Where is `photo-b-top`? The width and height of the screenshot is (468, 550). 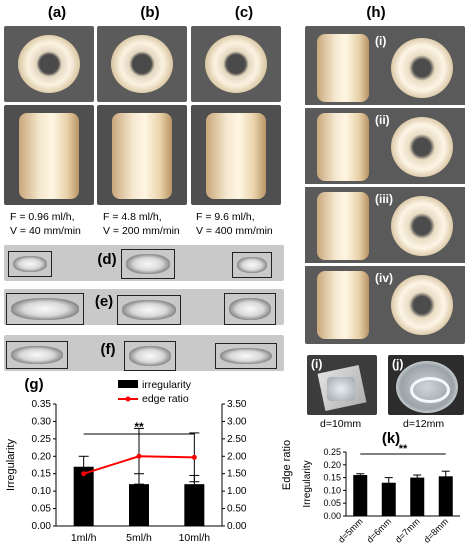
photo-b-top is located at coordinates (142, 64).